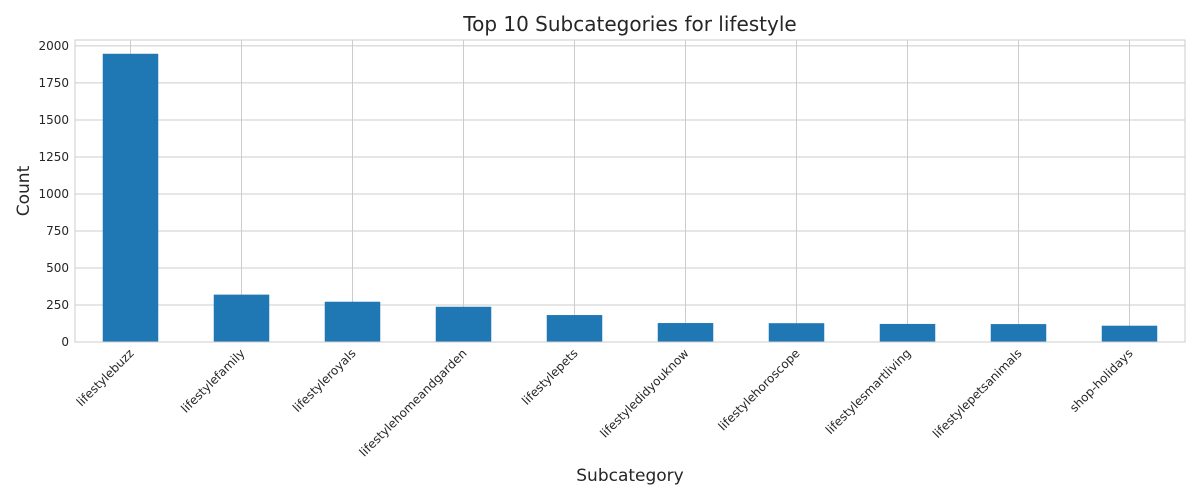 The image size is (1200, 500). Describe the element at coordinates (1101, 380) in the screenshot. I see `x-tick-label: shop-holidays` at that location.